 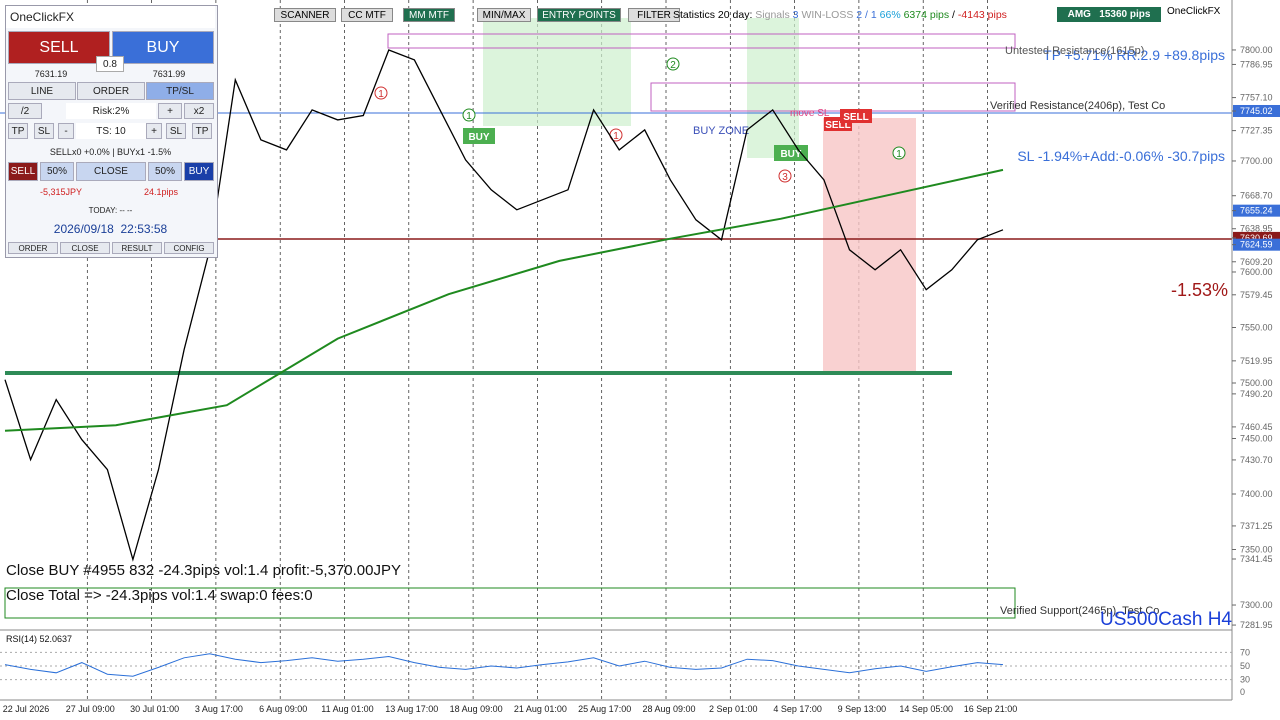 What do you see at coordinates (189, 248) in the screenshot?
I see `footer-button: CONFIG` at bounding box center [189, 248].